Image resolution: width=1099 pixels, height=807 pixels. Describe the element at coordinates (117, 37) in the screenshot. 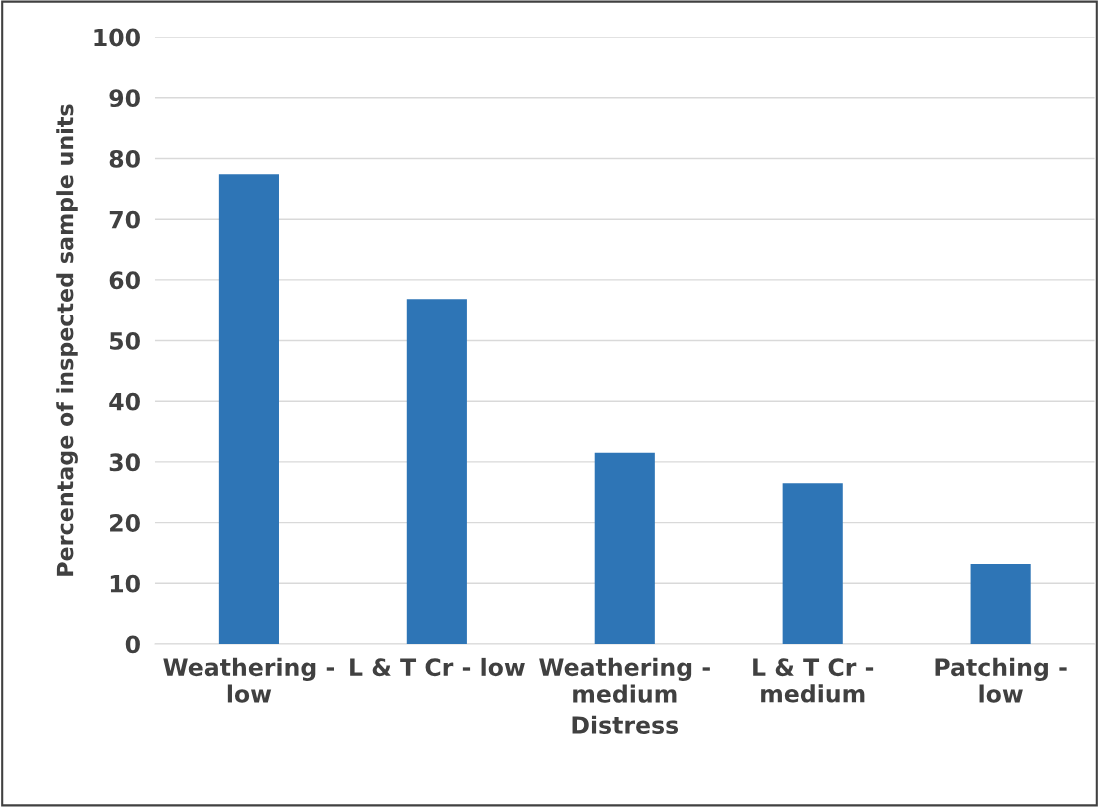

I see `y-tick-label: 100` at that location.